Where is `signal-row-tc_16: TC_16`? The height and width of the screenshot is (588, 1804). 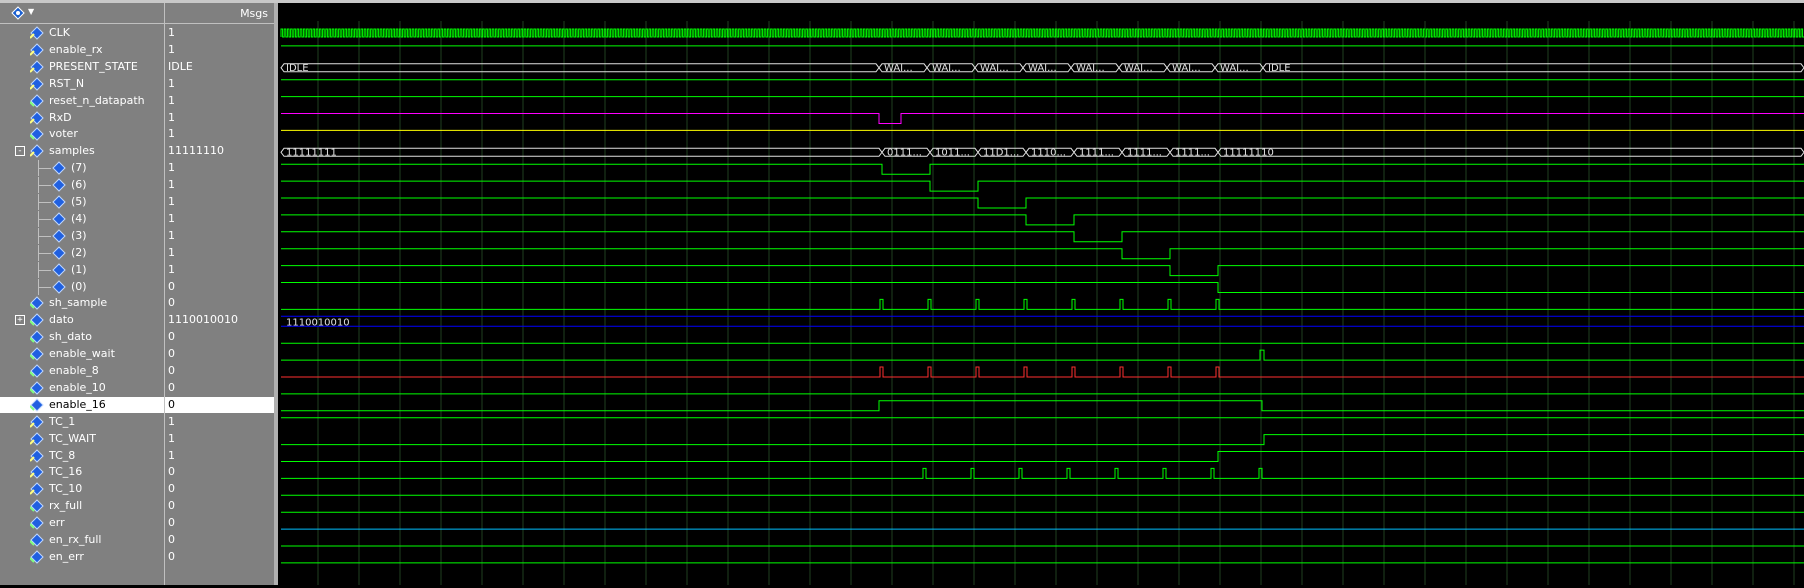
signal-row-tc_16: TC_16 is located at coordinates (82, 472).